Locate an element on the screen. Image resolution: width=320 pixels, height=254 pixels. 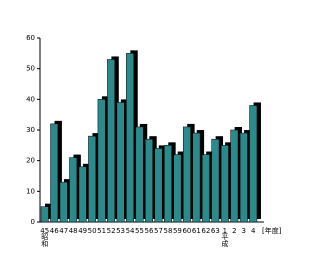
x-tick-label: 58 is located at coordinates (167, 231).